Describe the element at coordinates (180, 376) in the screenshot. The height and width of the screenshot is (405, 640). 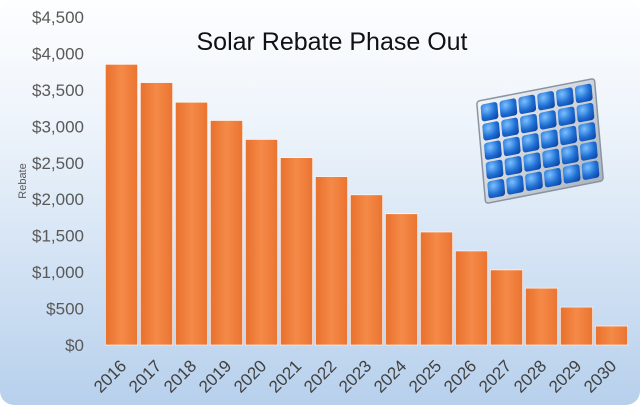
I see `x-tick-label: 2018` at that location.